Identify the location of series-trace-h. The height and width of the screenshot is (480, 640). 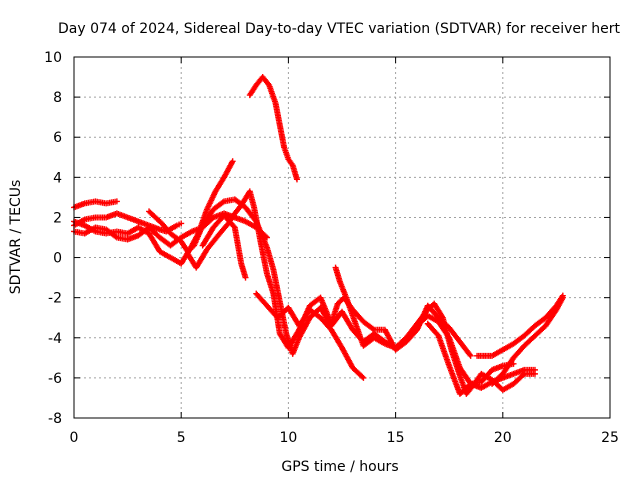
(310, 335).